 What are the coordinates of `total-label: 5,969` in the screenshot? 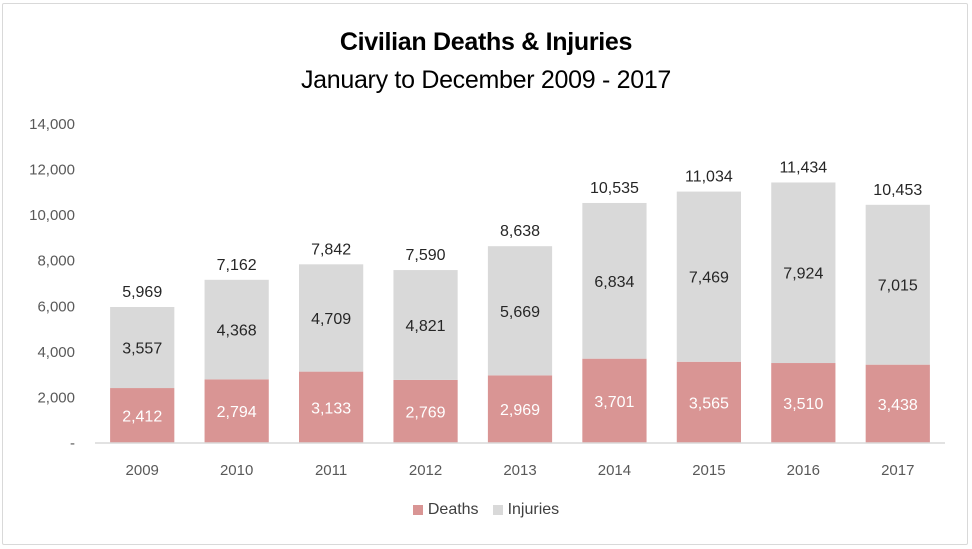 It's located at (142, 292).